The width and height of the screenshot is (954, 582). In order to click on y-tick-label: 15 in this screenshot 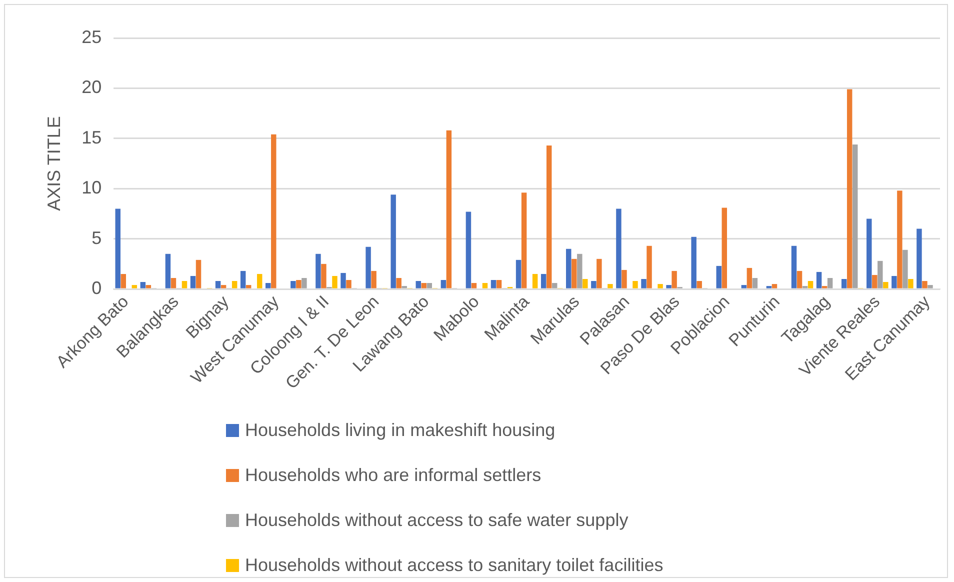, I will do `click(92, 137)`.